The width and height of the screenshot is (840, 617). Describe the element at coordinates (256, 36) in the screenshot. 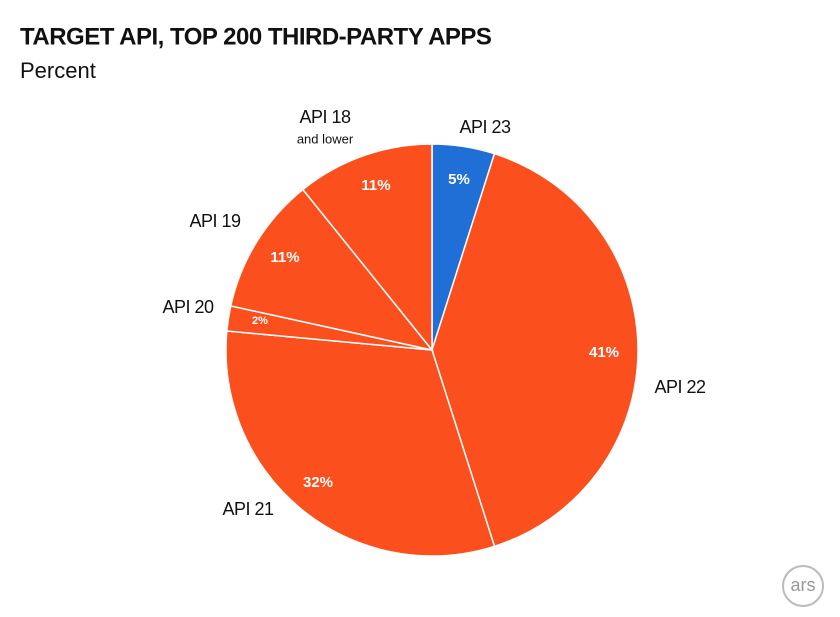

I see `chart-title: TARGET API, TOP 200 THIRD-PARTY APPS` at that location.